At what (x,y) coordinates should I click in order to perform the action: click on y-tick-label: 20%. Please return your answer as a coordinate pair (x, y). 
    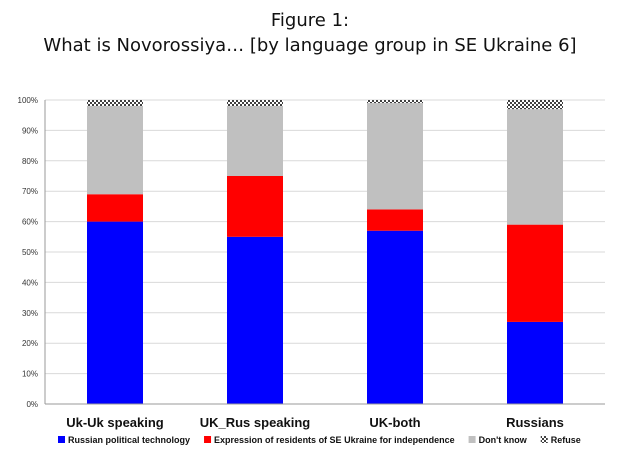
    Looking at the image, I should click on (30, 343).